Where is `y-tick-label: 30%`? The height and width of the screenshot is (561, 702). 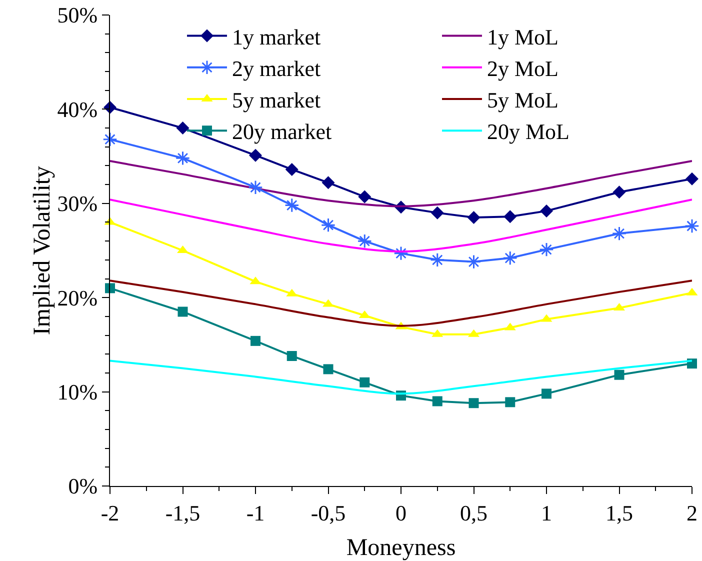
y-tick-label: 30% is located at coordinates (77, 203).